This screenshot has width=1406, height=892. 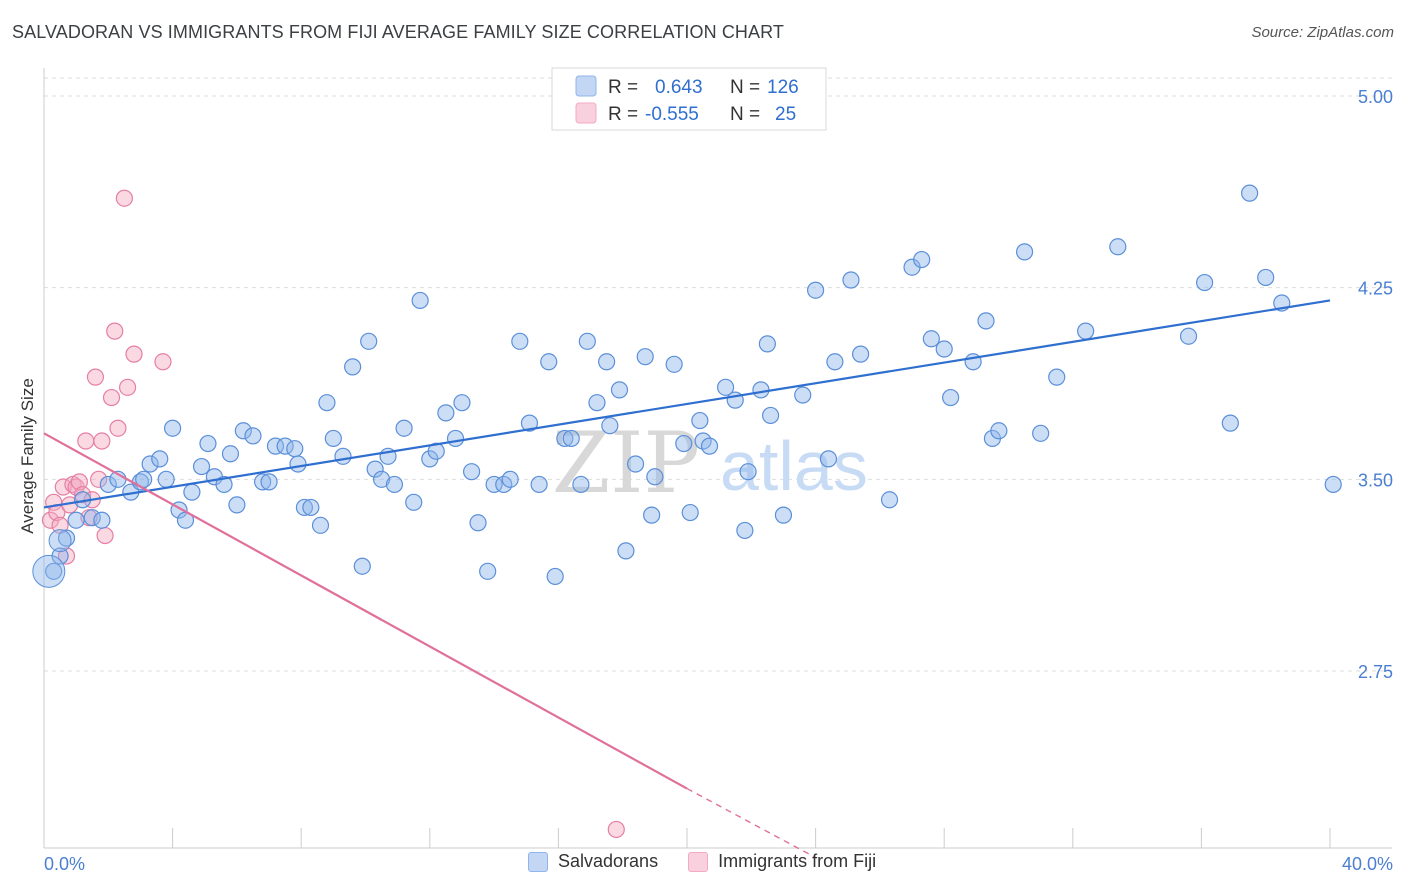 What do you see at coordinates (608, 861) in the screenshot?
I see `bottom-legend-label: Salvadorans` at bounding box center [608, 861].